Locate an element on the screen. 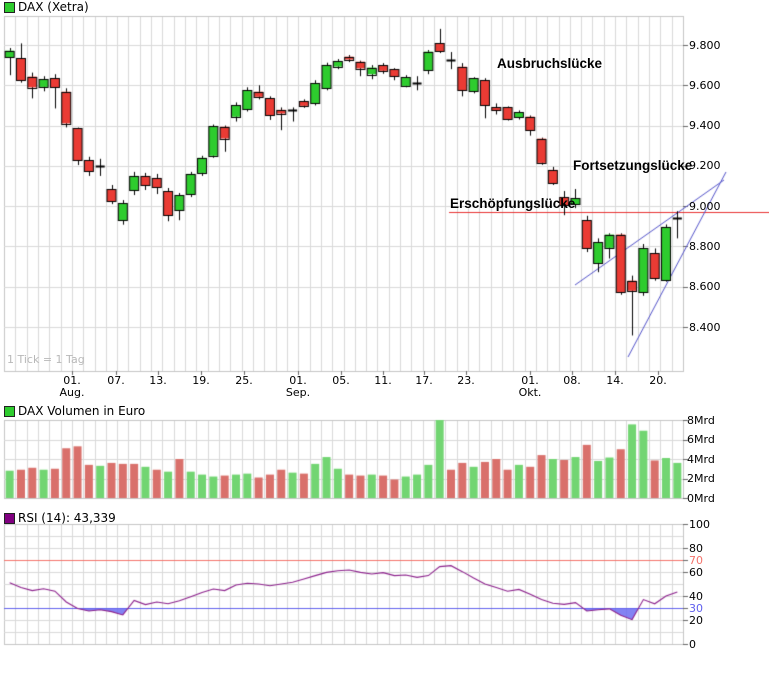  rsi-axis-label: 20 is located at coordinates (696, 620).